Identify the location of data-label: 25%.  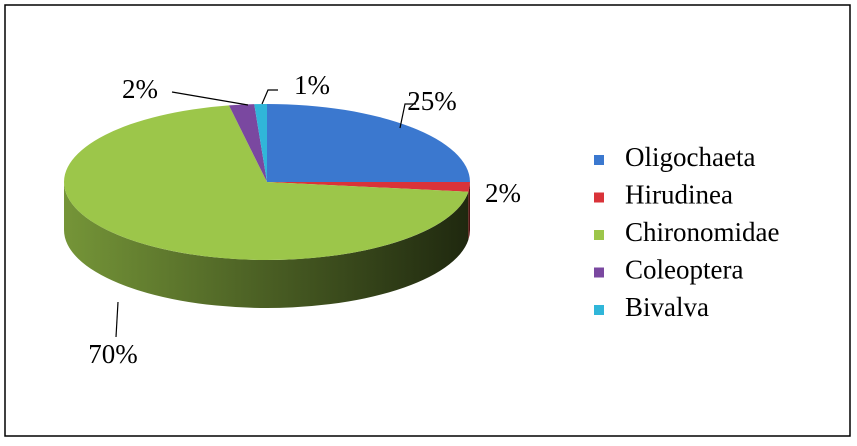
(432, 101).